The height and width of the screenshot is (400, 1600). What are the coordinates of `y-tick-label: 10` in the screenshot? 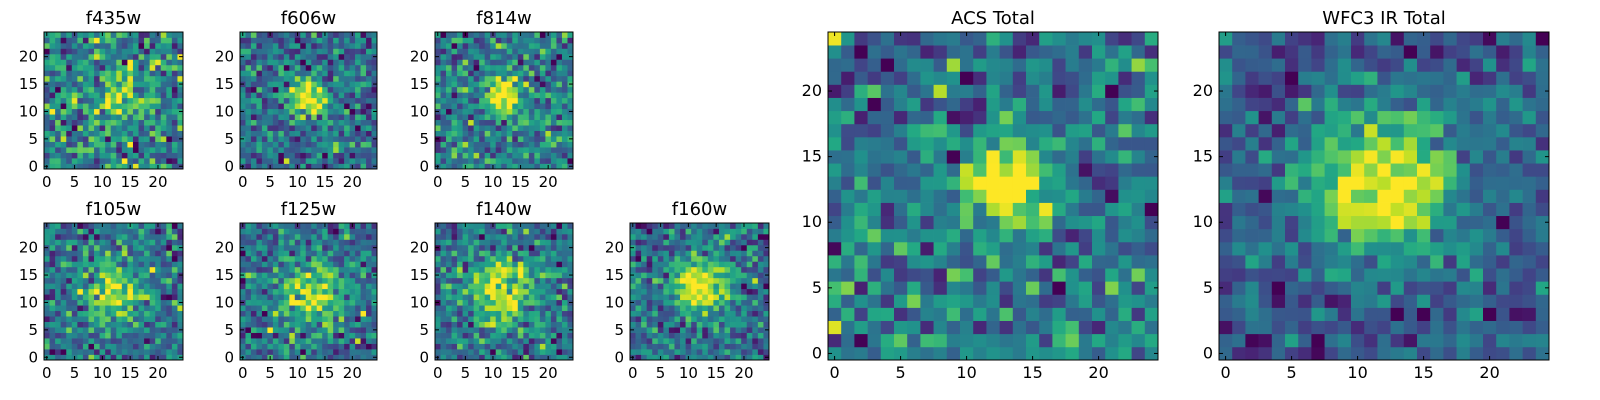 It's located at (224, 111).